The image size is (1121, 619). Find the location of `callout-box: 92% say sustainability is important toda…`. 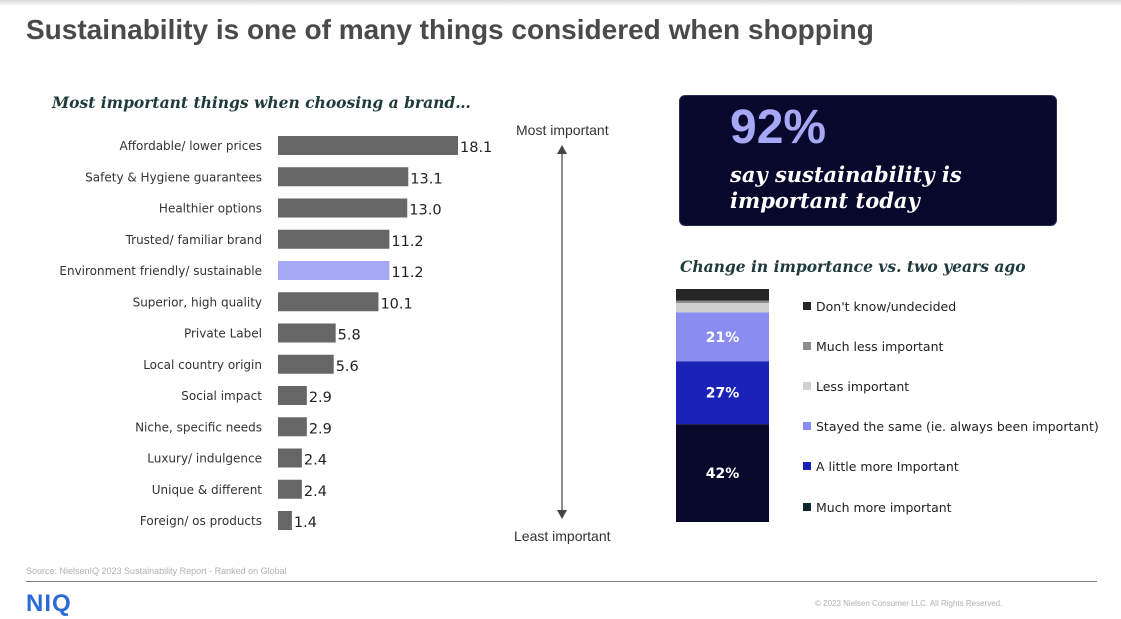

callout-box: 92% say sustainability is important toda… is located at coordinates (868, 160).